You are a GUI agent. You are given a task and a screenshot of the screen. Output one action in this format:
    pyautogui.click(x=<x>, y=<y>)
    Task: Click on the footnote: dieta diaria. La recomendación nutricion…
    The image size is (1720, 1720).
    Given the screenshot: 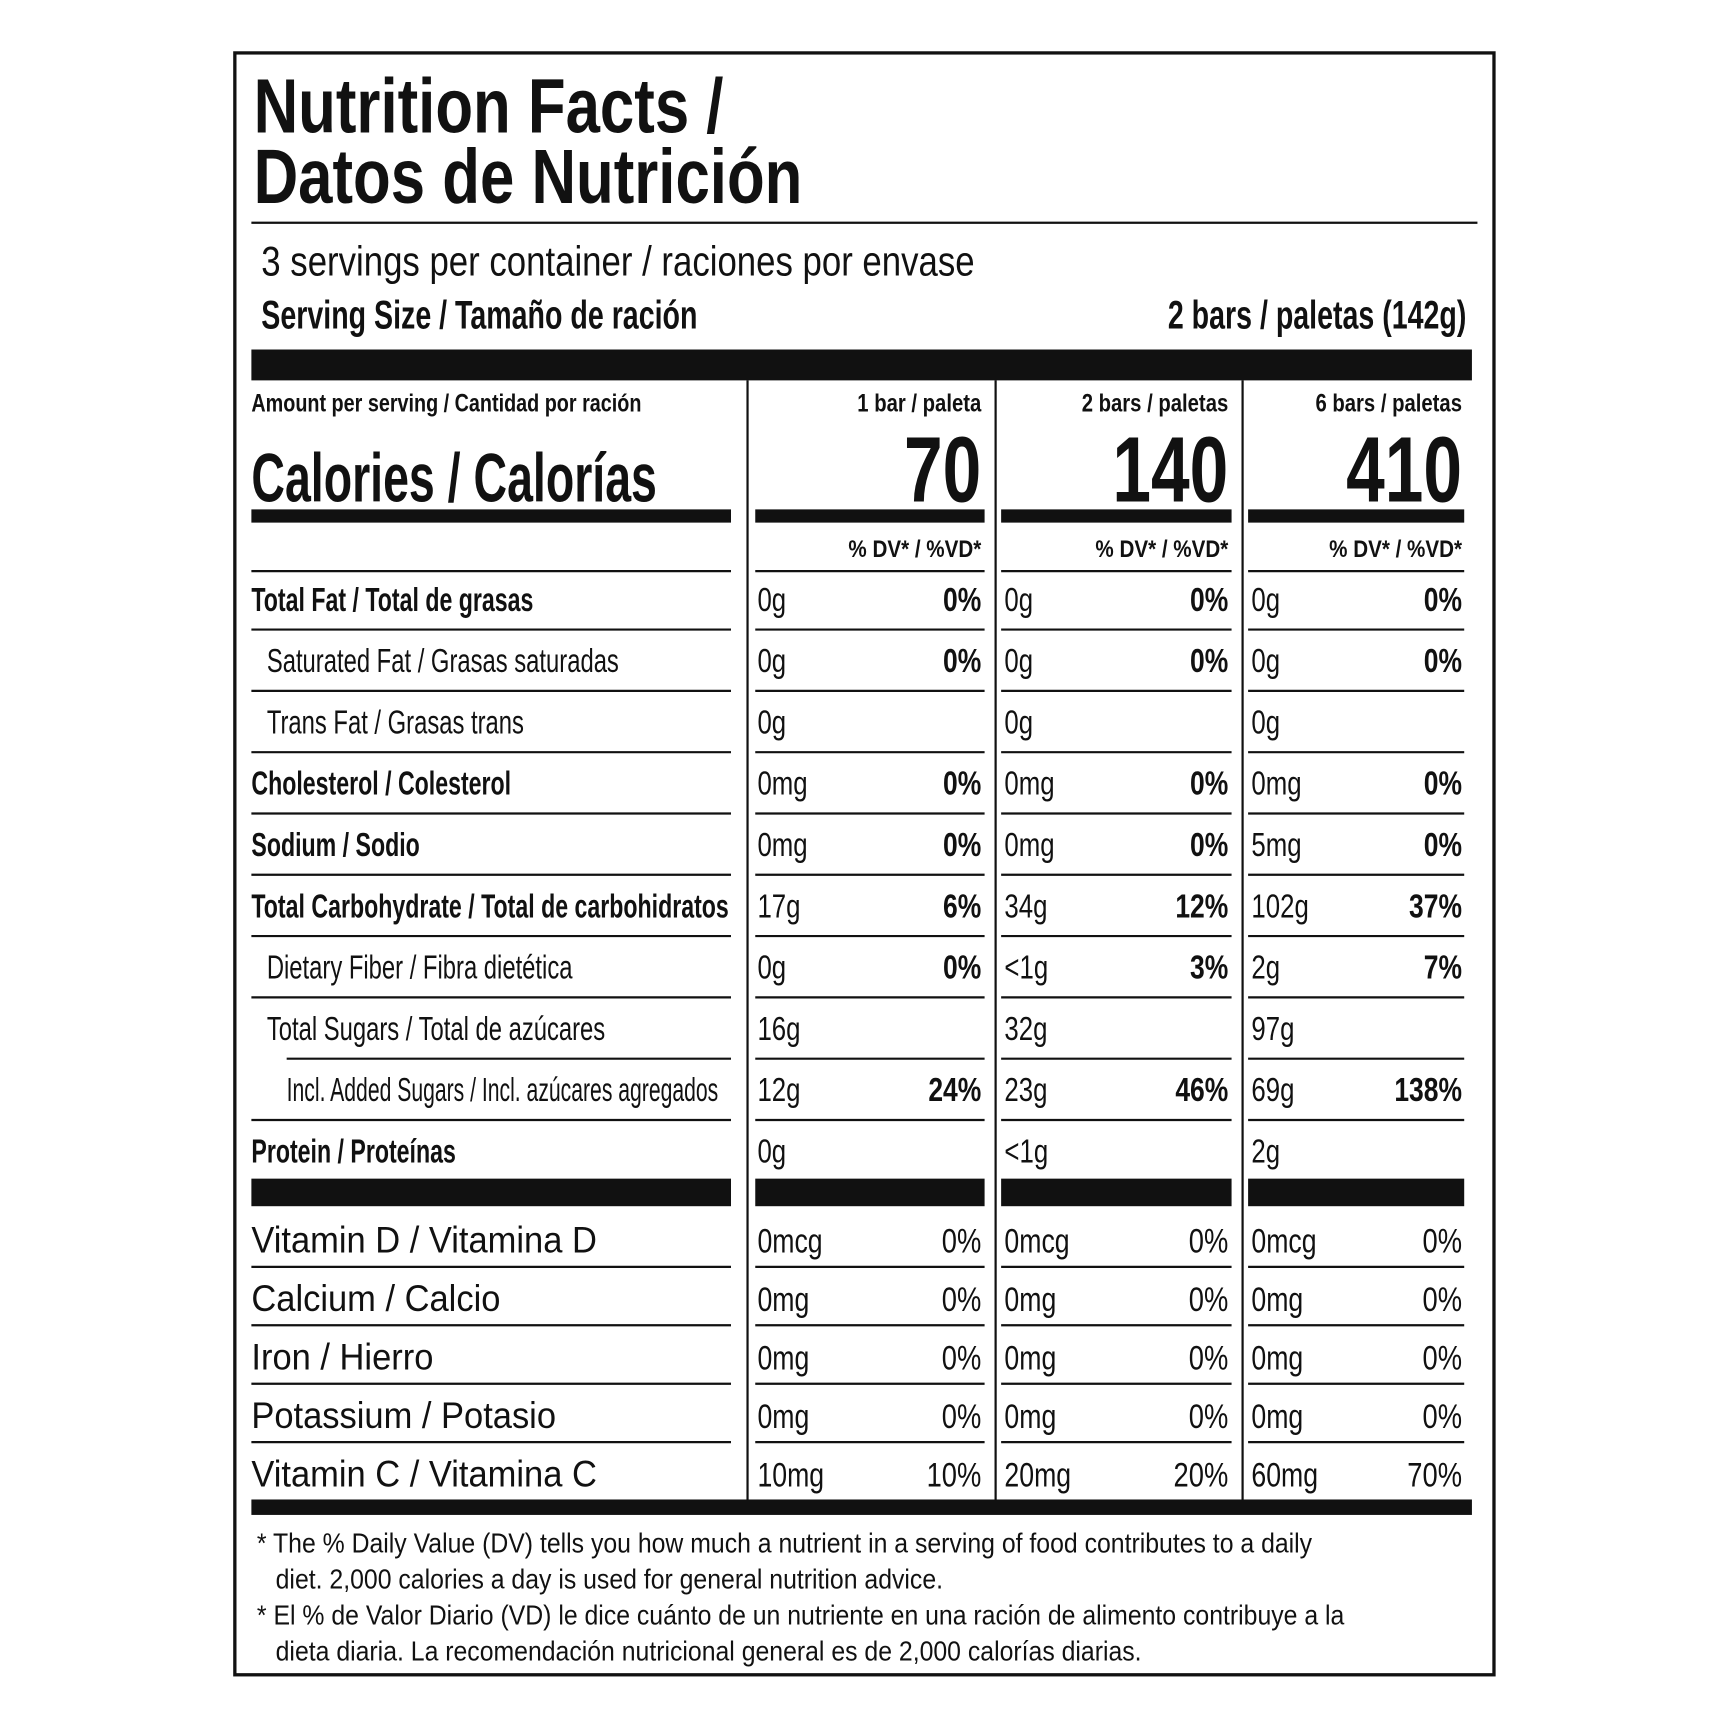 What is the action you would take?
    pyautogui.click(x=709, y=1651)
    